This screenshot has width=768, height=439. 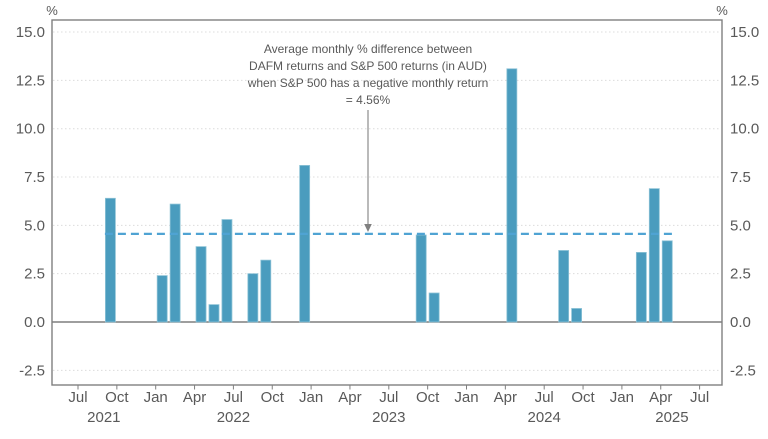 I want to click on x-year-label: 2021, so click(x=103, y=417).